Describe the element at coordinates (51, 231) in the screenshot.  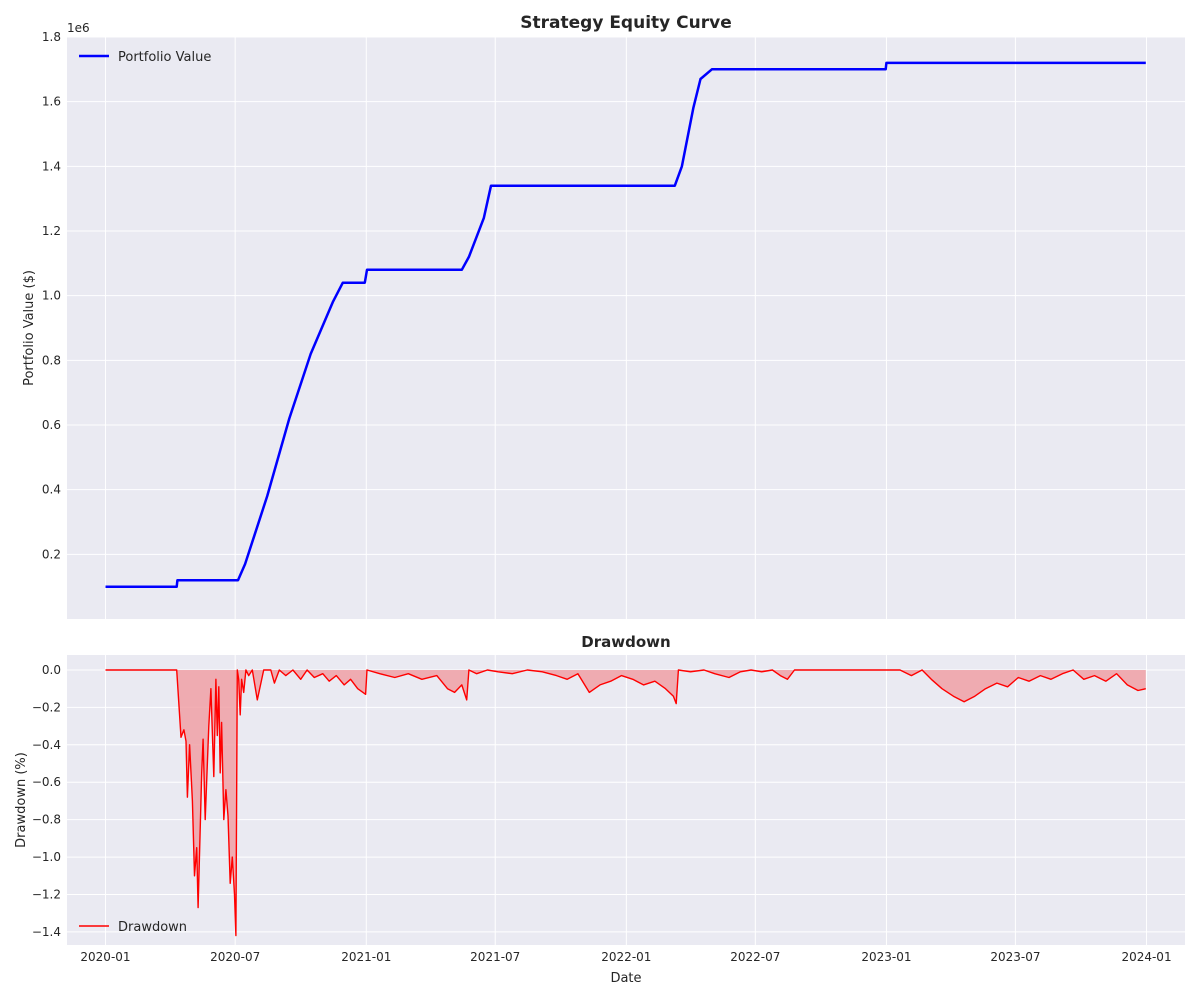
I see `equity-y-tick-label: 1.2` at that location.